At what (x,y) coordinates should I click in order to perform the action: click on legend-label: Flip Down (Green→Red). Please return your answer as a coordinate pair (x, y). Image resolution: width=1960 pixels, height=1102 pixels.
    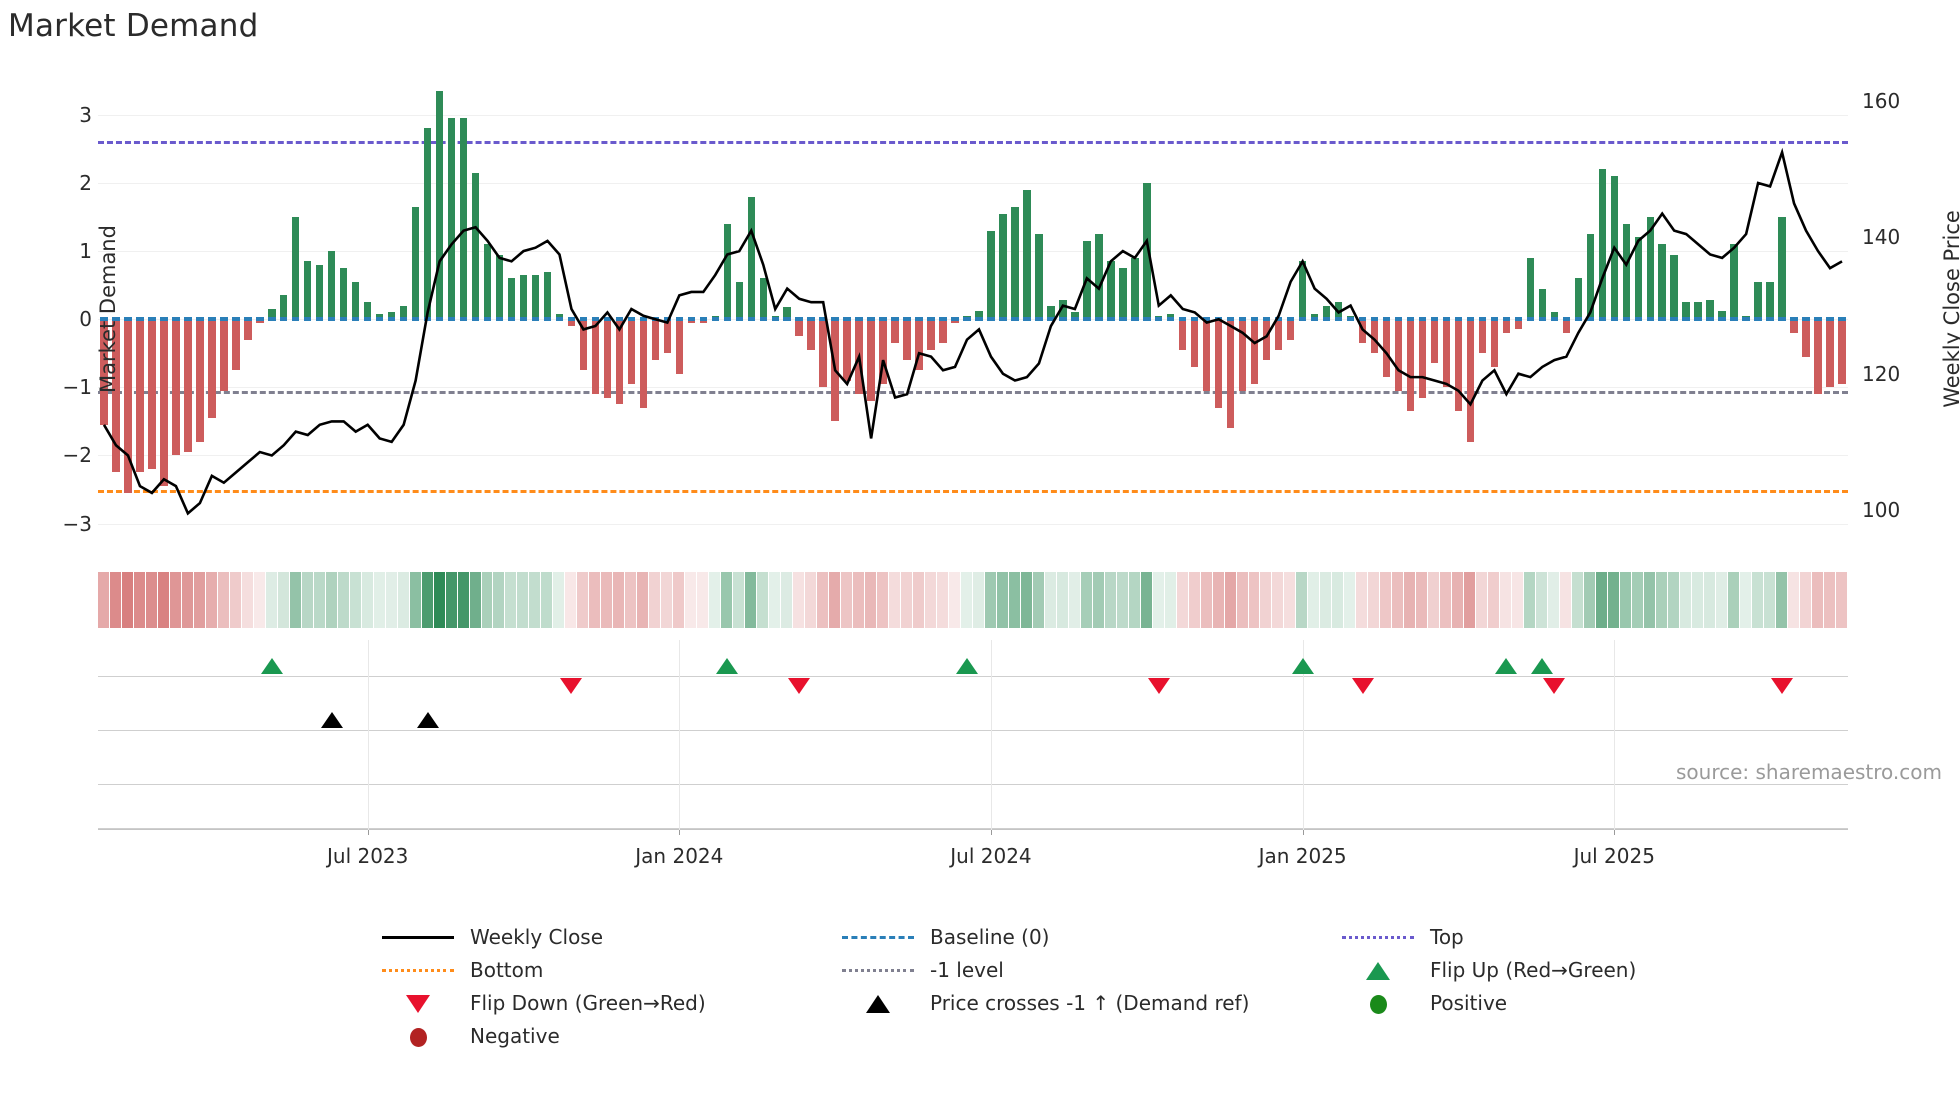
    Looking at the image, I should click on (588, 1003).